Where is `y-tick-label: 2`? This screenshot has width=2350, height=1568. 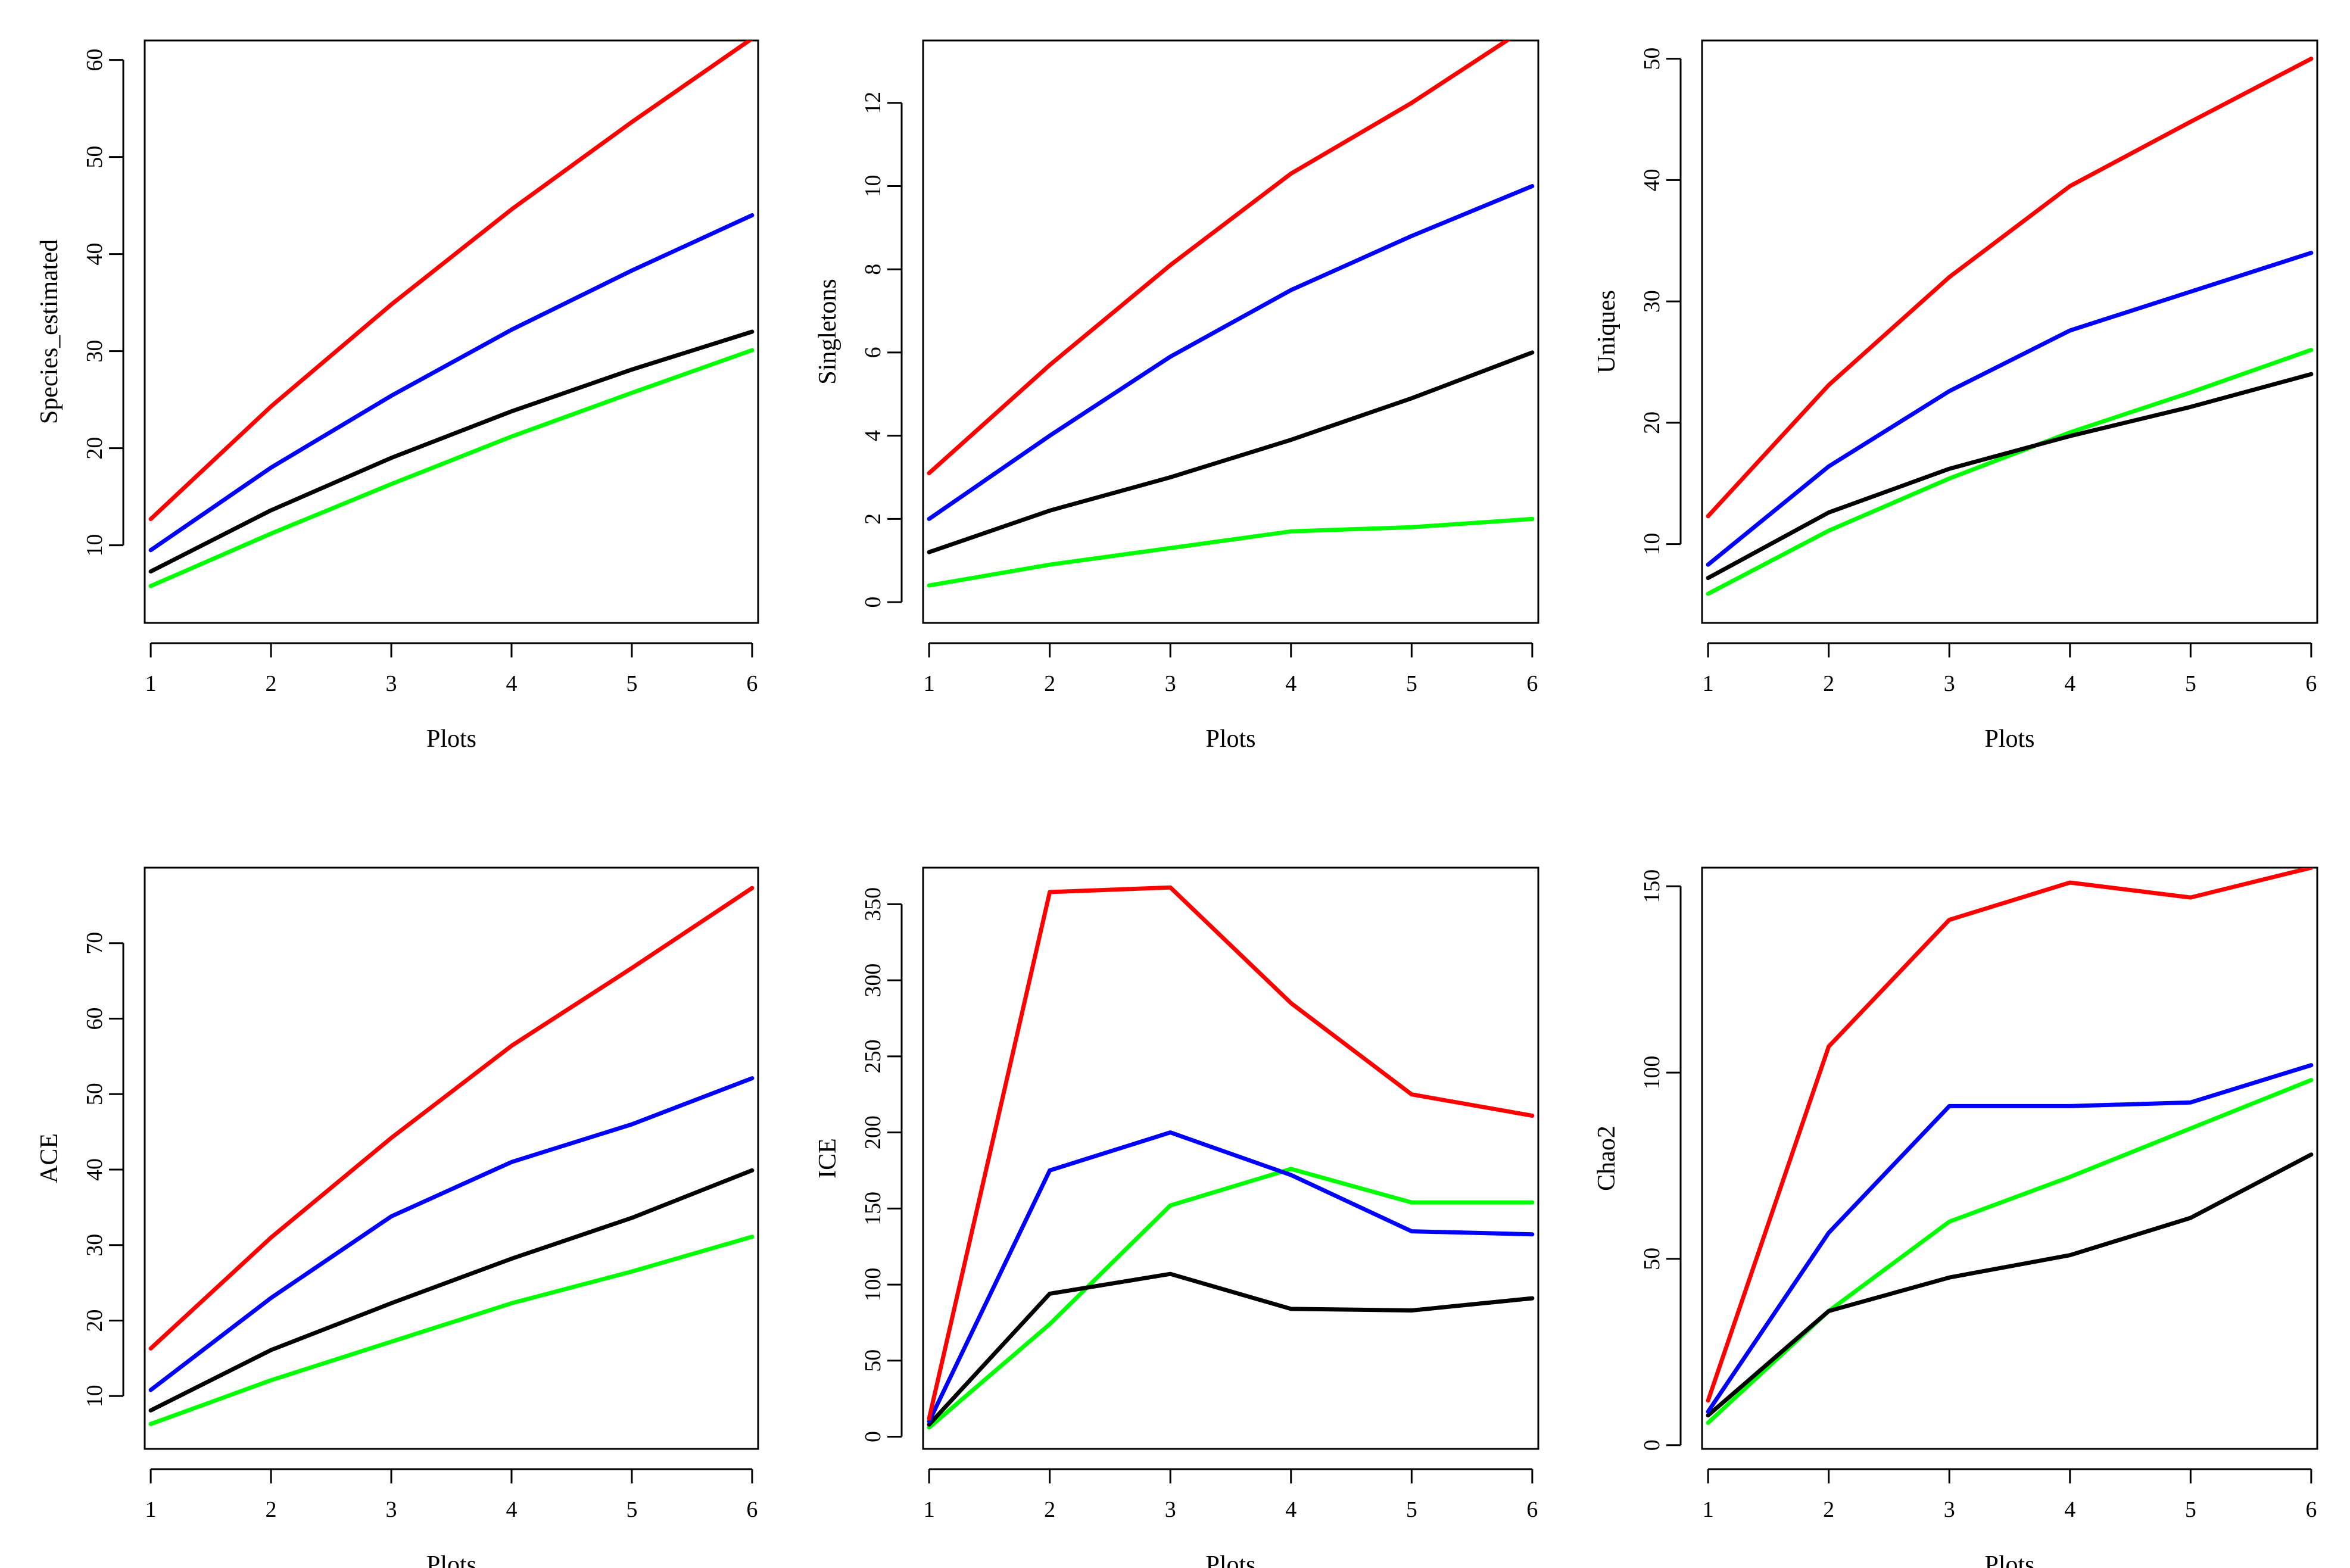 y-tick-label: 2 is located at coordinates (873, 519).